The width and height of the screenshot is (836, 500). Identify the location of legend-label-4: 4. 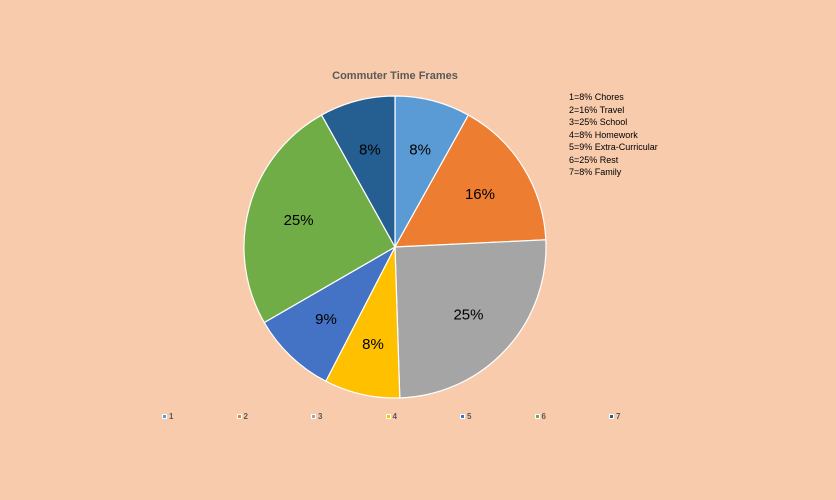
(394, 416).